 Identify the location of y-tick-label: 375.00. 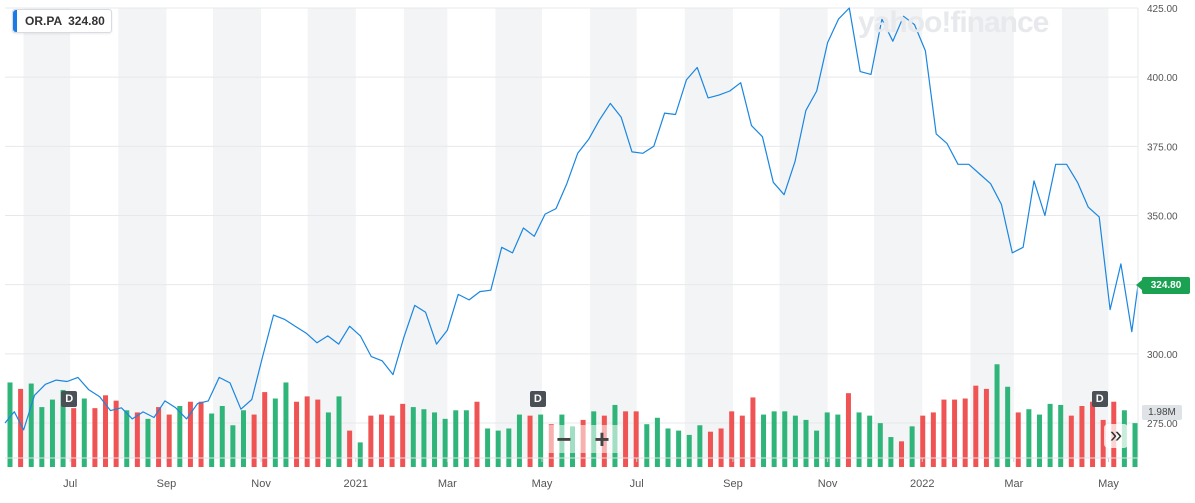
(1162, 147).